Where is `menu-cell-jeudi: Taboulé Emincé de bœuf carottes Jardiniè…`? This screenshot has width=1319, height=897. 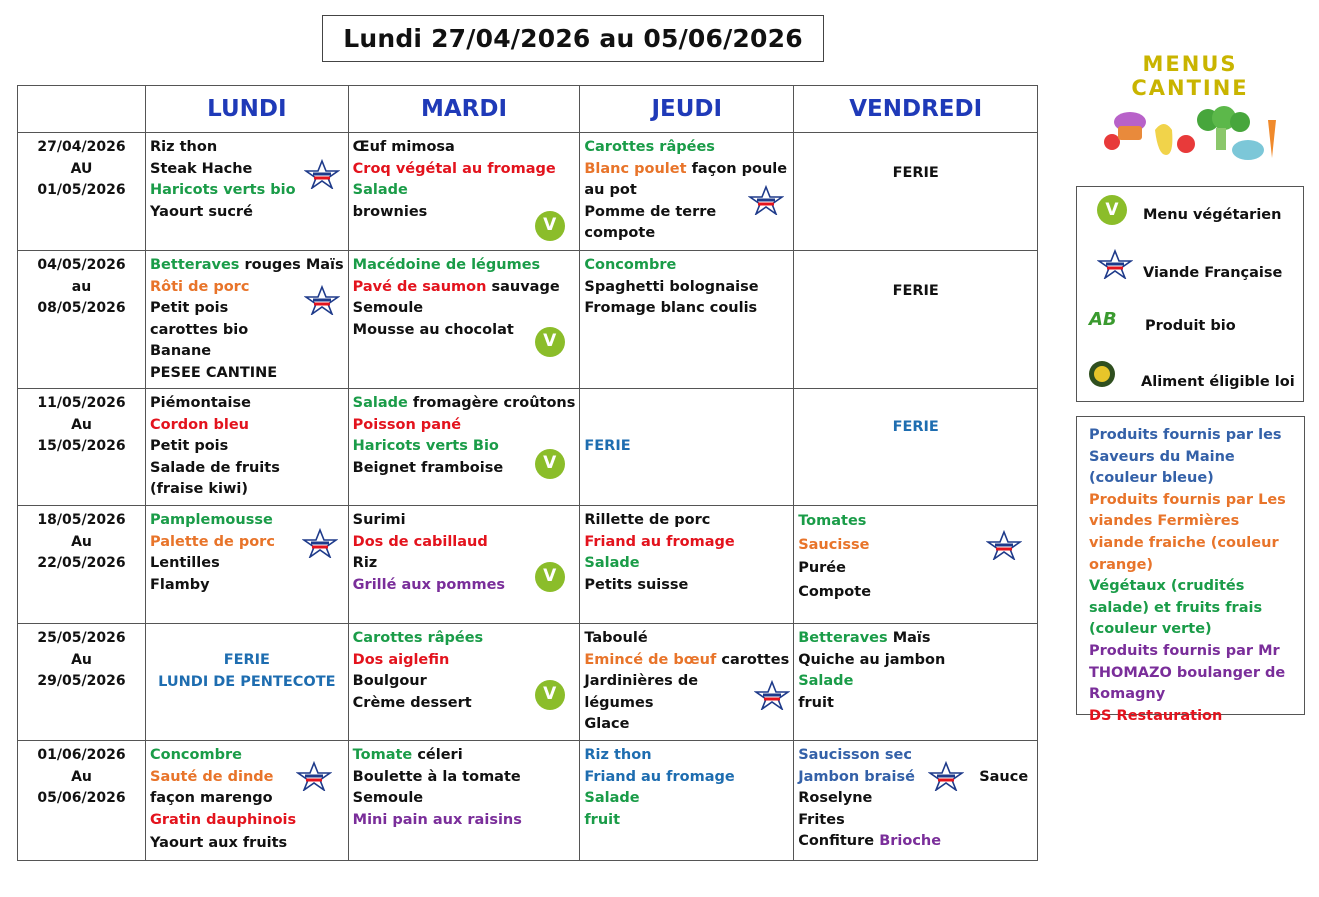
menu-cell-jeudi: Taboulé Emincé de bœuf carottes Jardiniè… is located at coordinates (687, 682).